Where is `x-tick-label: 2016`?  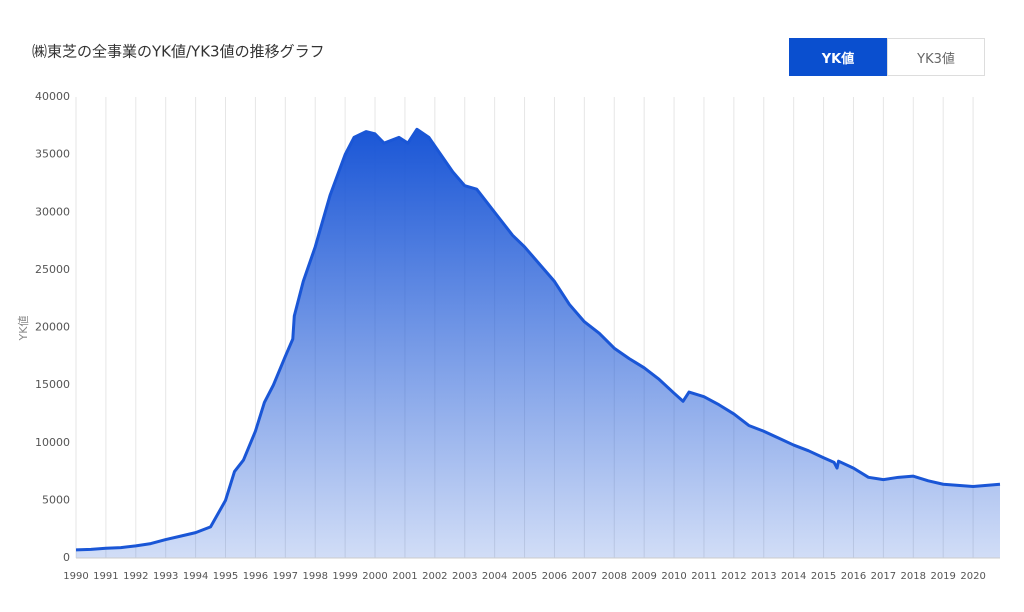
x-tick-label: 2016 is located at coordinates (853, 576).